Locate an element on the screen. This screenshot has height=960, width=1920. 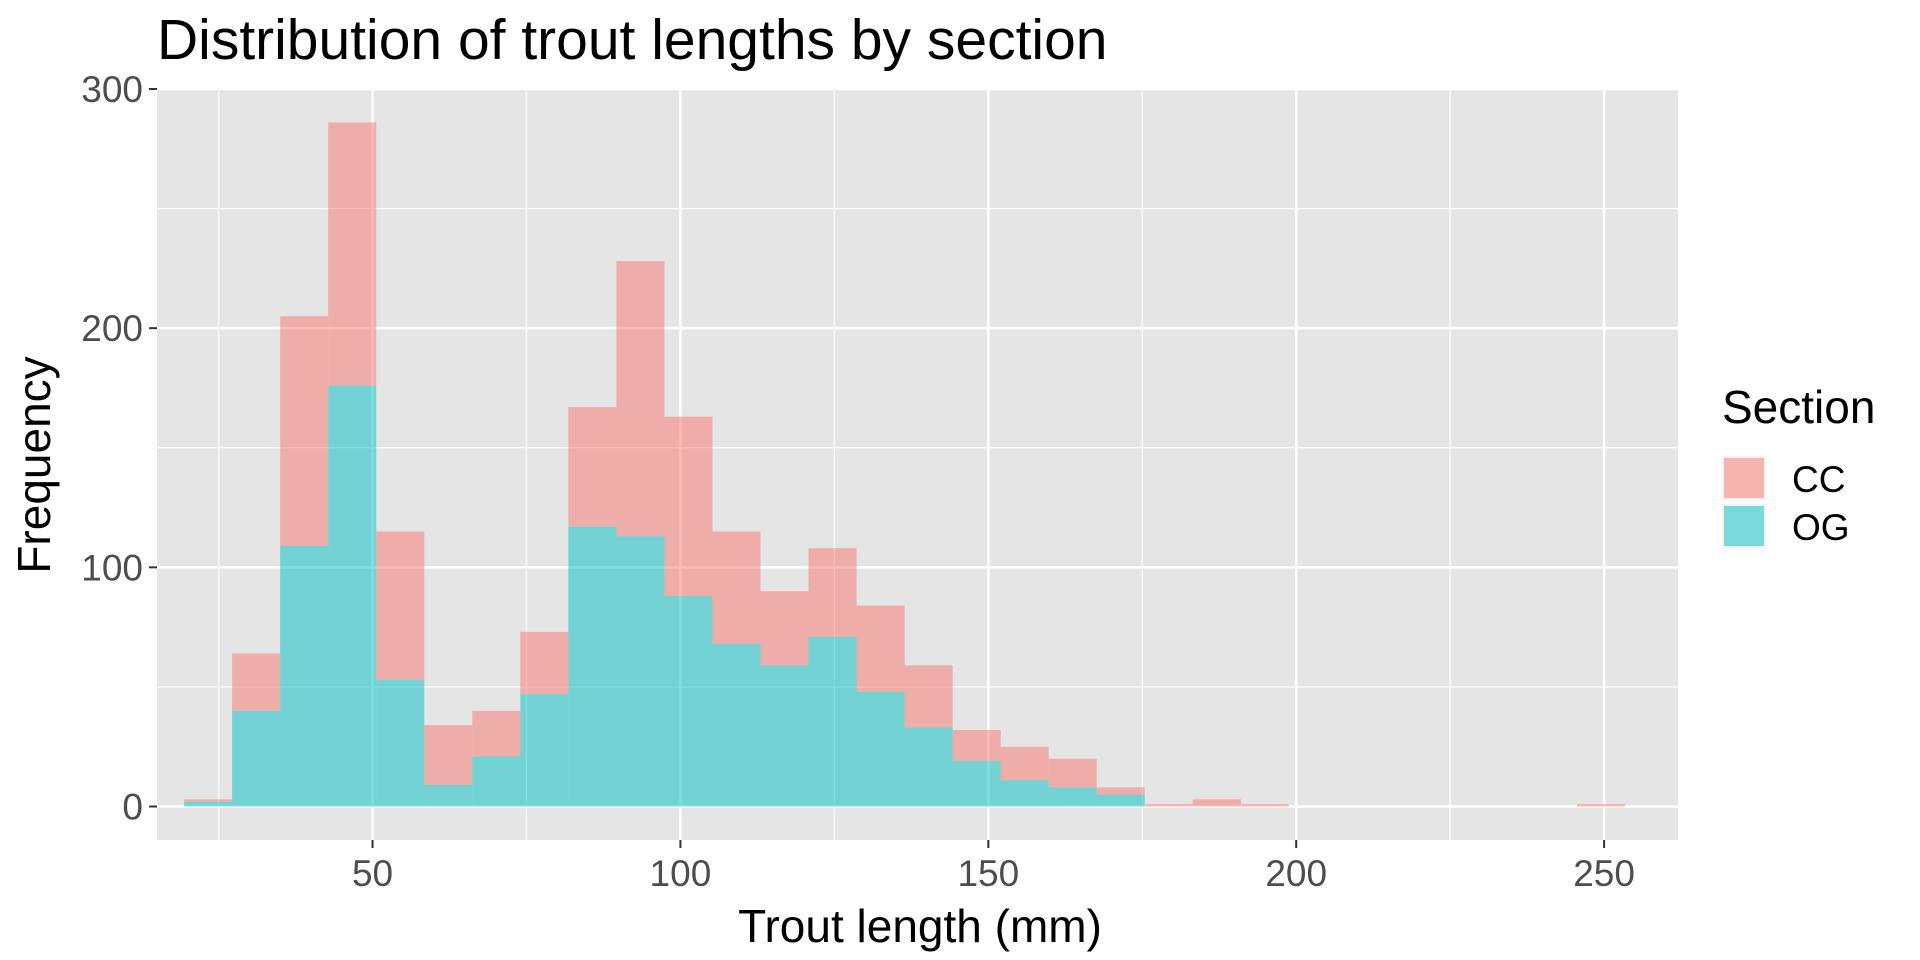
x-tick-label: 50 is located at coordinates (372, 873).